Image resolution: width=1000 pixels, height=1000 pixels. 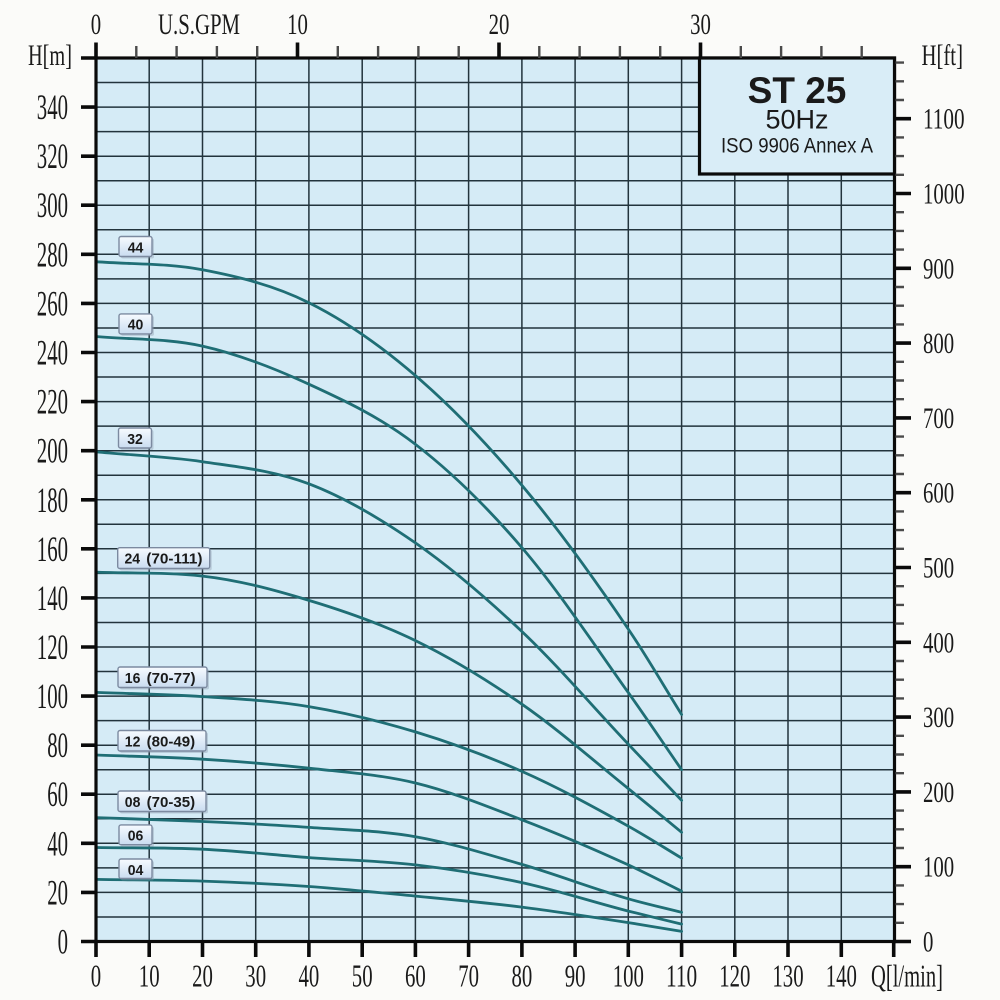 I want to click on svg-text: (70-111), so click(x=174, y=559).